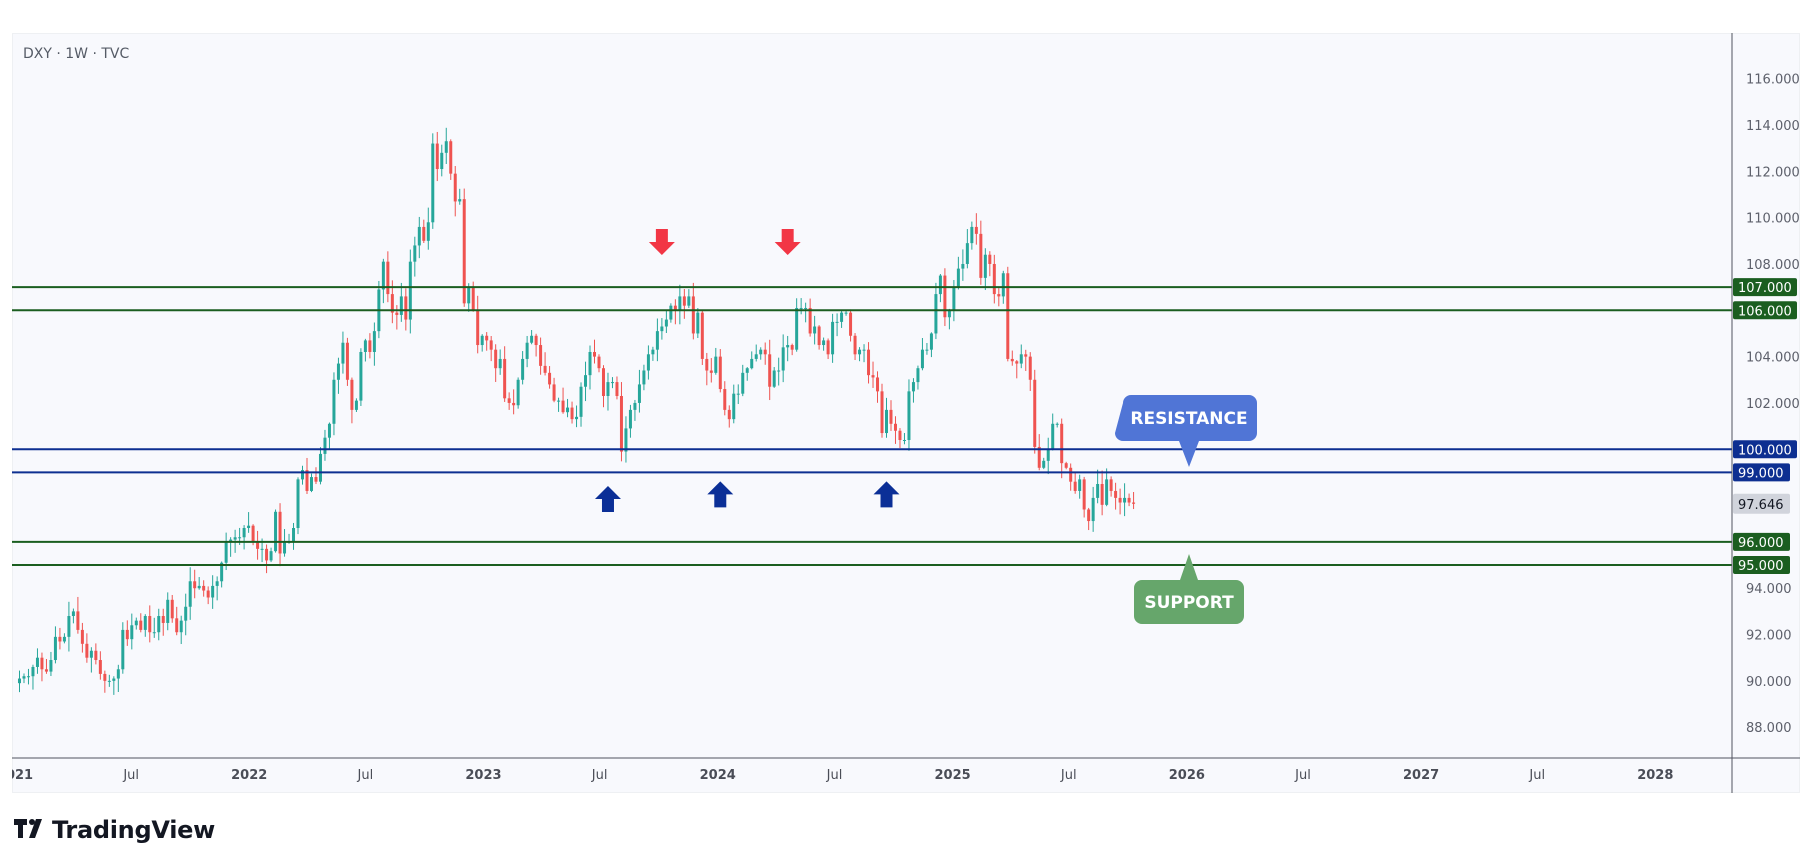 The height and width of the screenshot is (868, 1815). I want to click on price-tick: 116.000, so click(1773, 80).